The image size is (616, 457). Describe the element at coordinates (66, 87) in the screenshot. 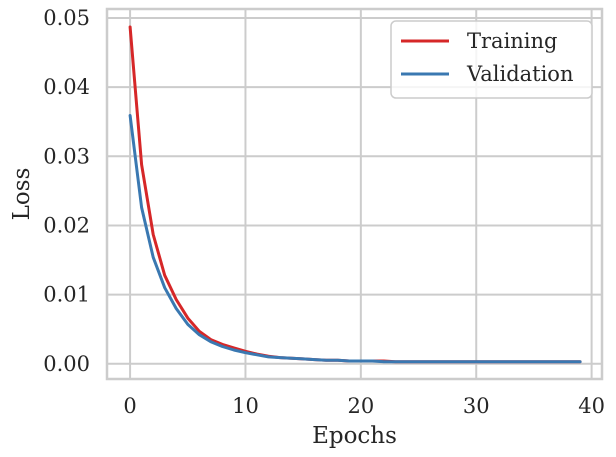

I see `y-tick-label: 0.04` at that location.